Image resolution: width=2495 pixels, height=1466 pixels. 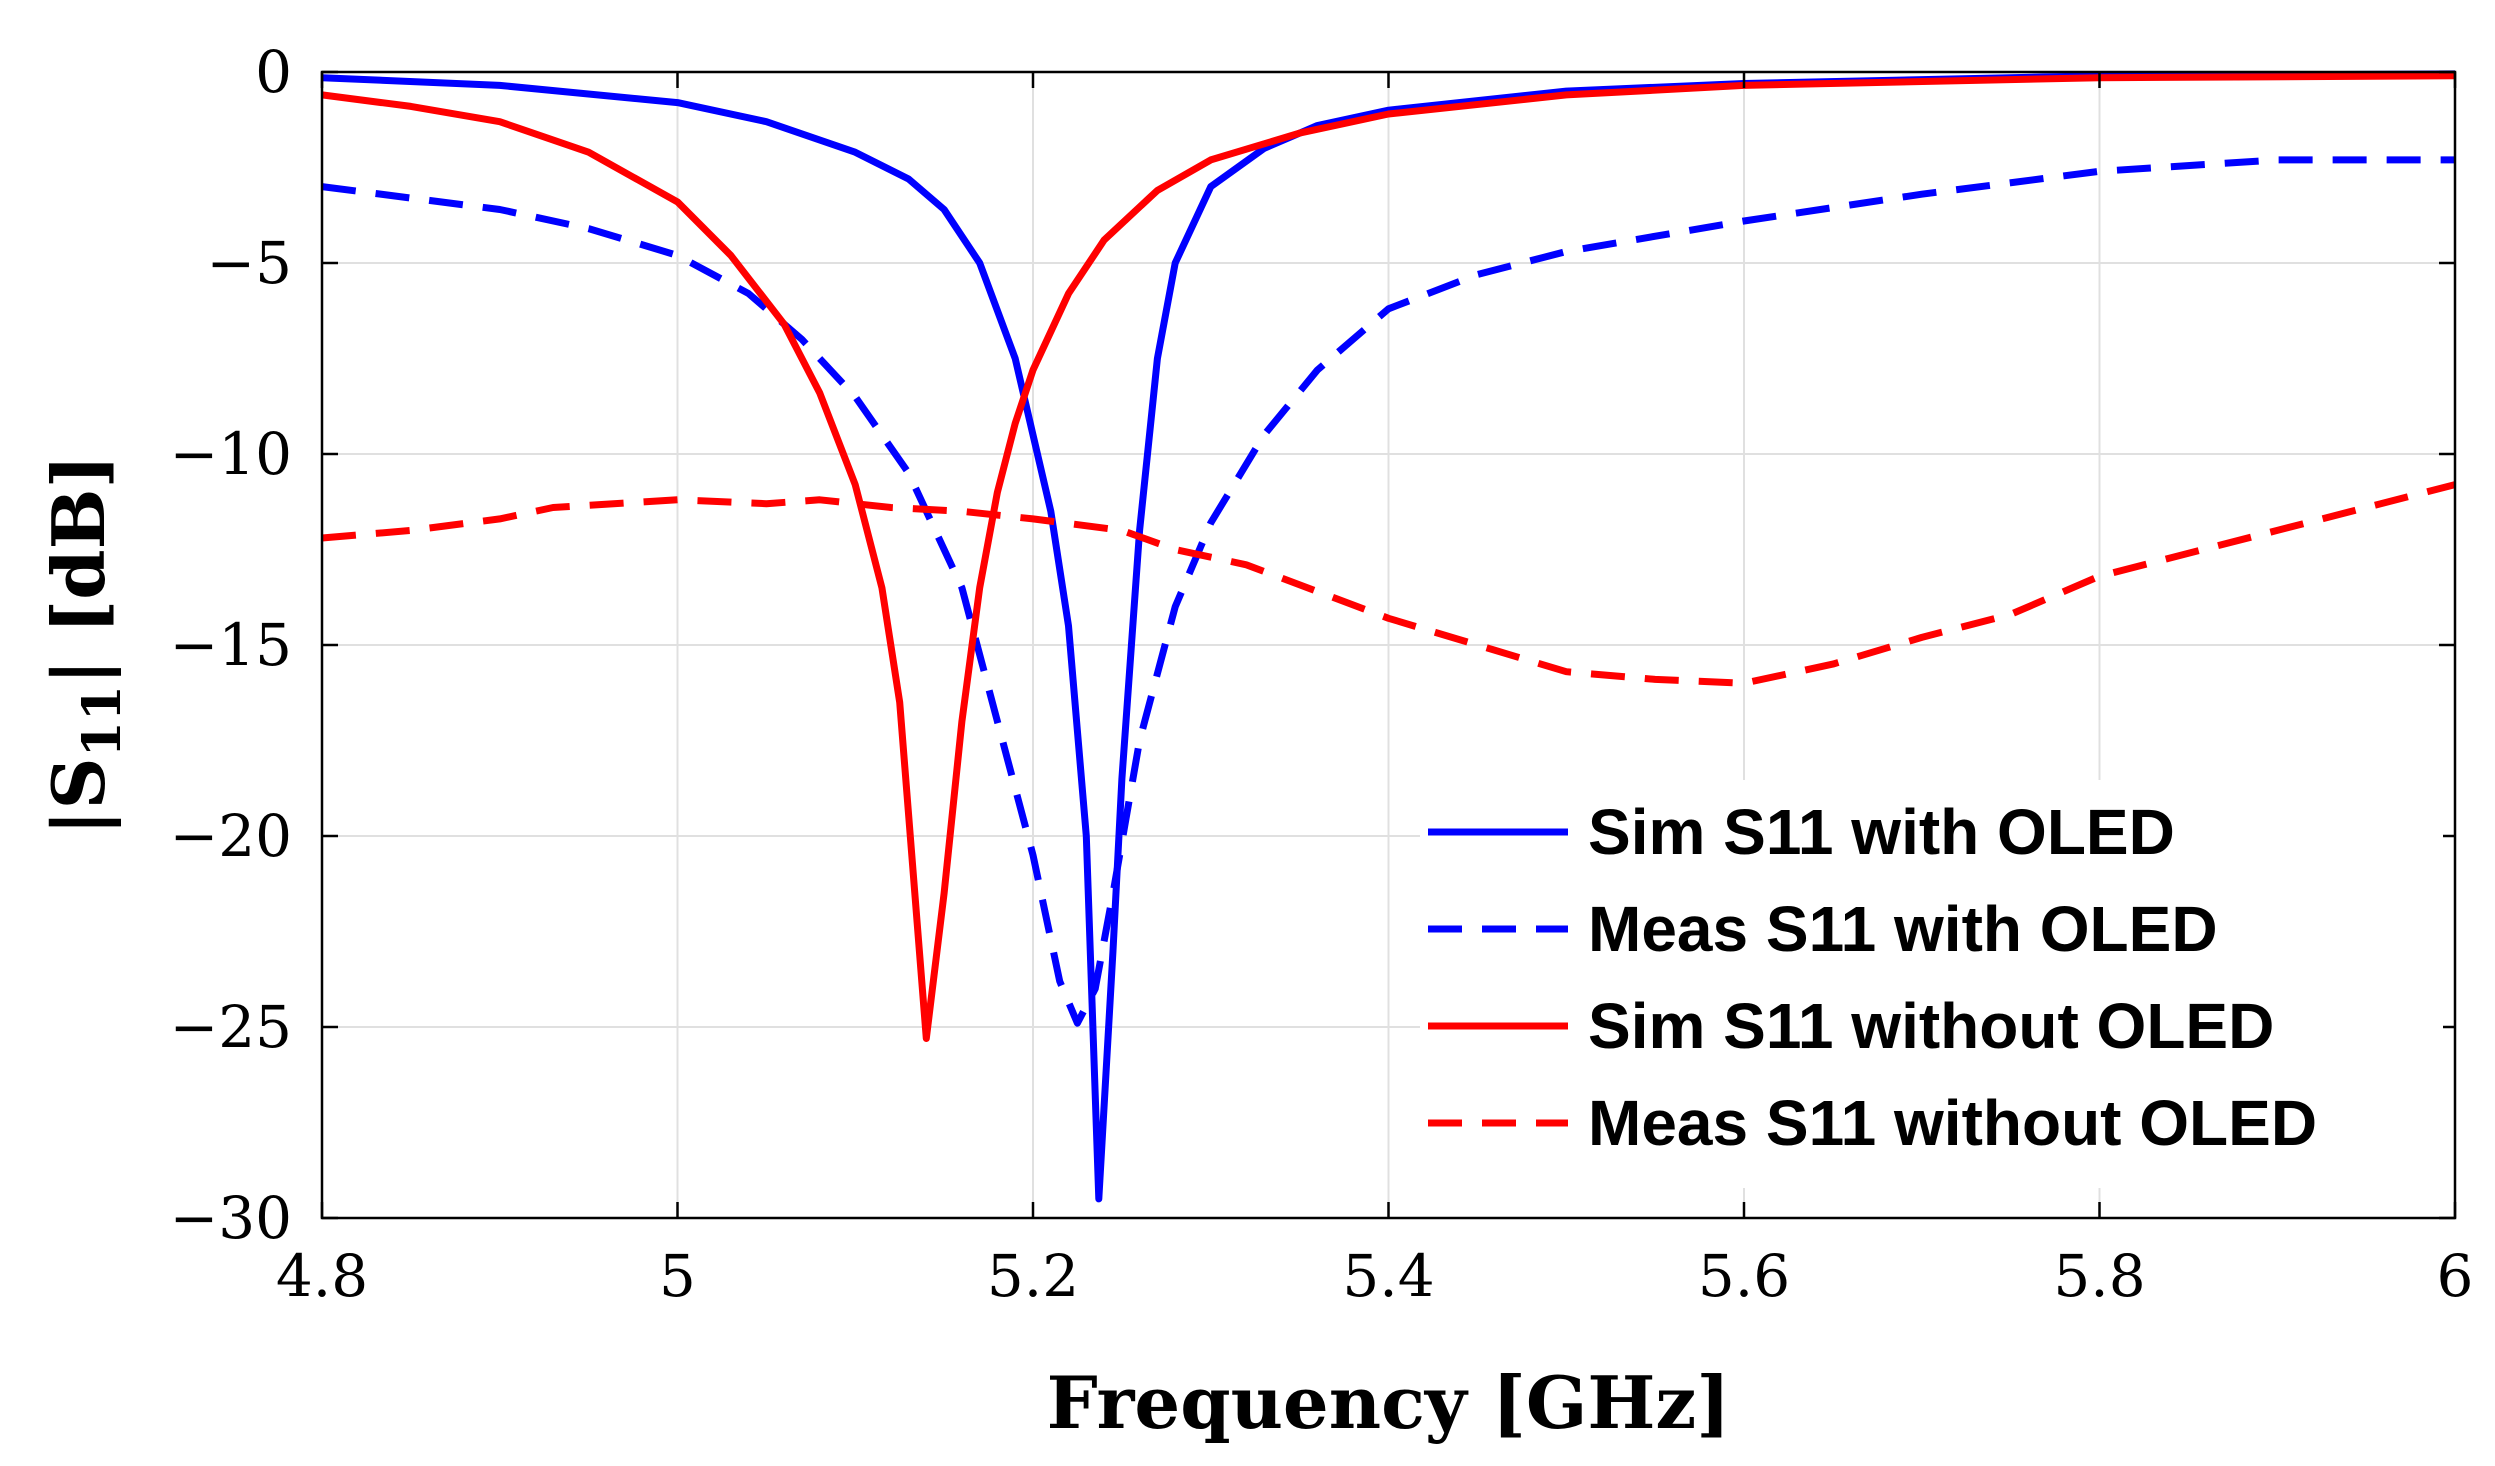 What do you see at coordinates (231, 1218) in the screenshot?
I see `y-tick-label: −30` at bounding box center [231, 1218].